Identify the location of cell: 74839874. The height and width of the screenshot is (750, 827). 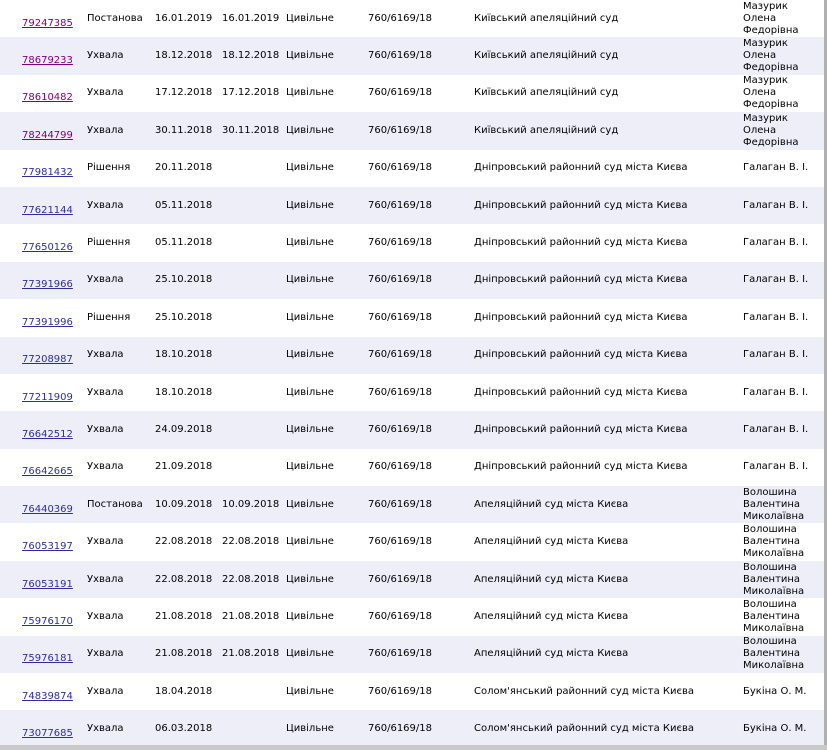
(52, 691).